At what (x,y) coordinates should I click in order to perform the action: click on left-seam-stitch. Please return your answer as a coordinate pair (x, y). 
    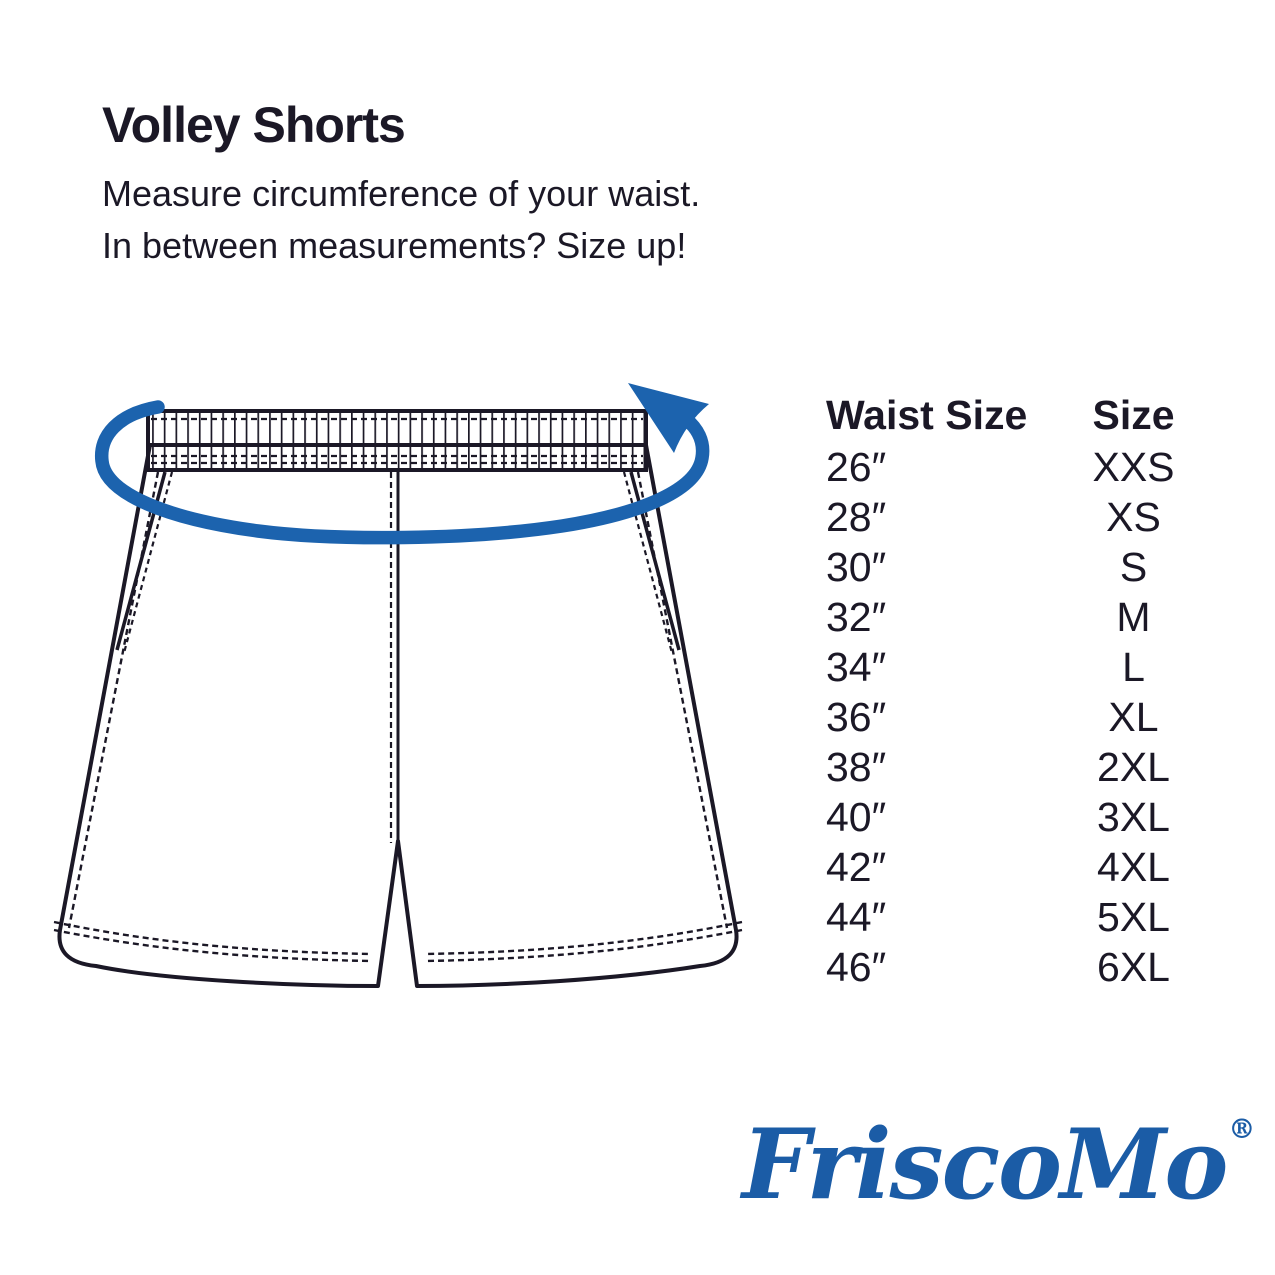
    Looking at the image, I should click on (113, 700).